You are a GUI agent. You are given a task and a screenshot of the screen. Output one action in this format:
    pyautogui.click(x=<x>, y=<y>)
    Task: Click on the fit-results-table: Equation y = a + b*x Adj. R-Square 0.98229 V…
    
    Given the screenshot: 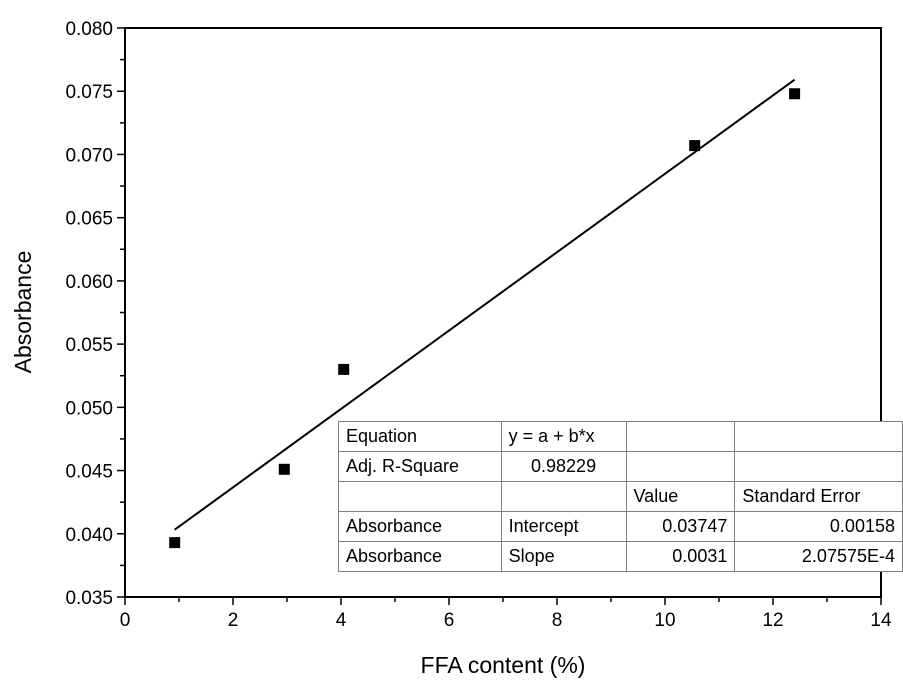 What is the action you would take?
    pyautogui.click(x=620, y=496)
    